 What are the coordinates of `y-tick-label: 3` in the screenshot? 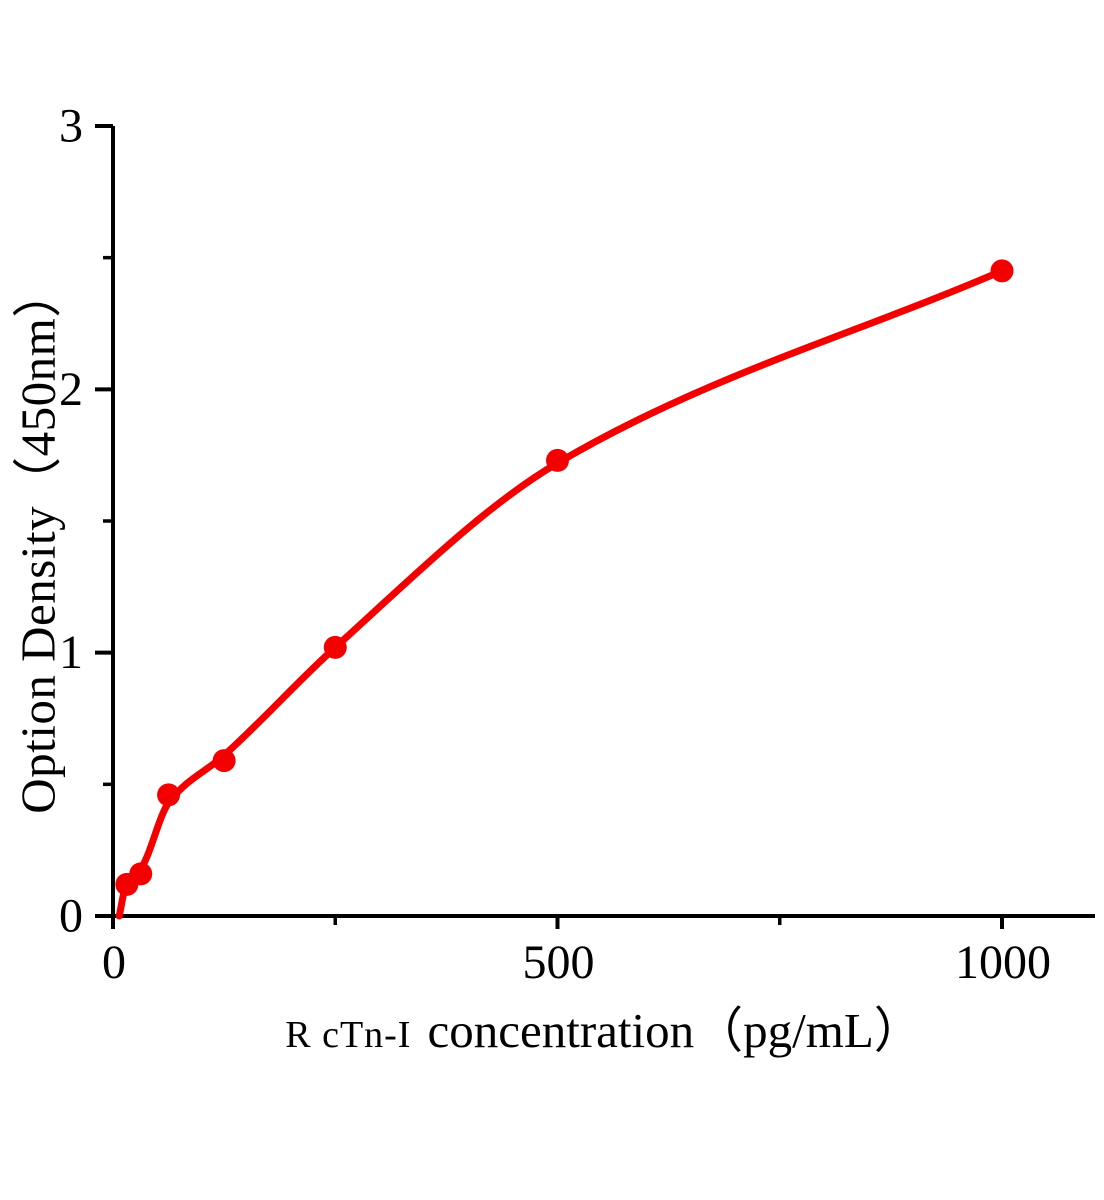 It's located at (71, 126).